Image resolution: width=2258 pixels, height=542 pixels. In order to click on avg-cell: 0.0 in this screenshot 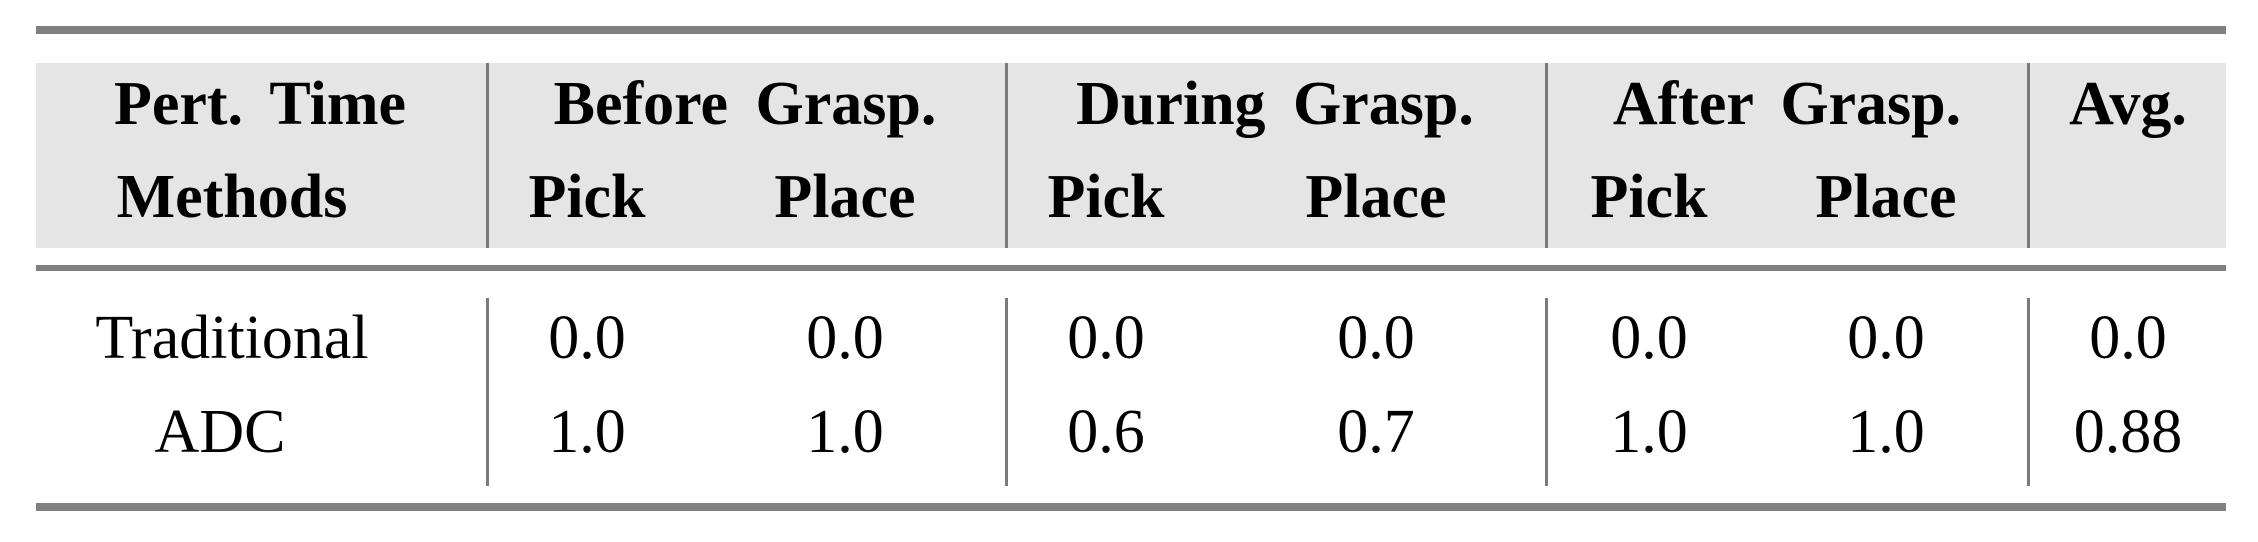, I will do `click(2128, 338)`.